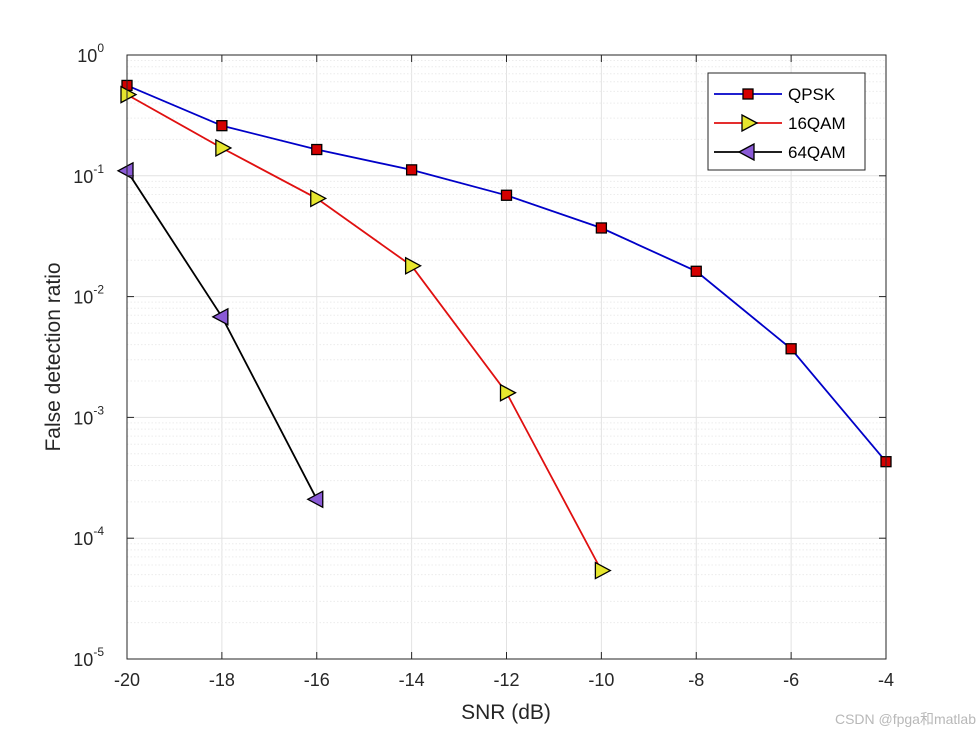 This screenshot has height=735, width=980. I want to click on y-tick-label: 10⁰, so click(90, 53).